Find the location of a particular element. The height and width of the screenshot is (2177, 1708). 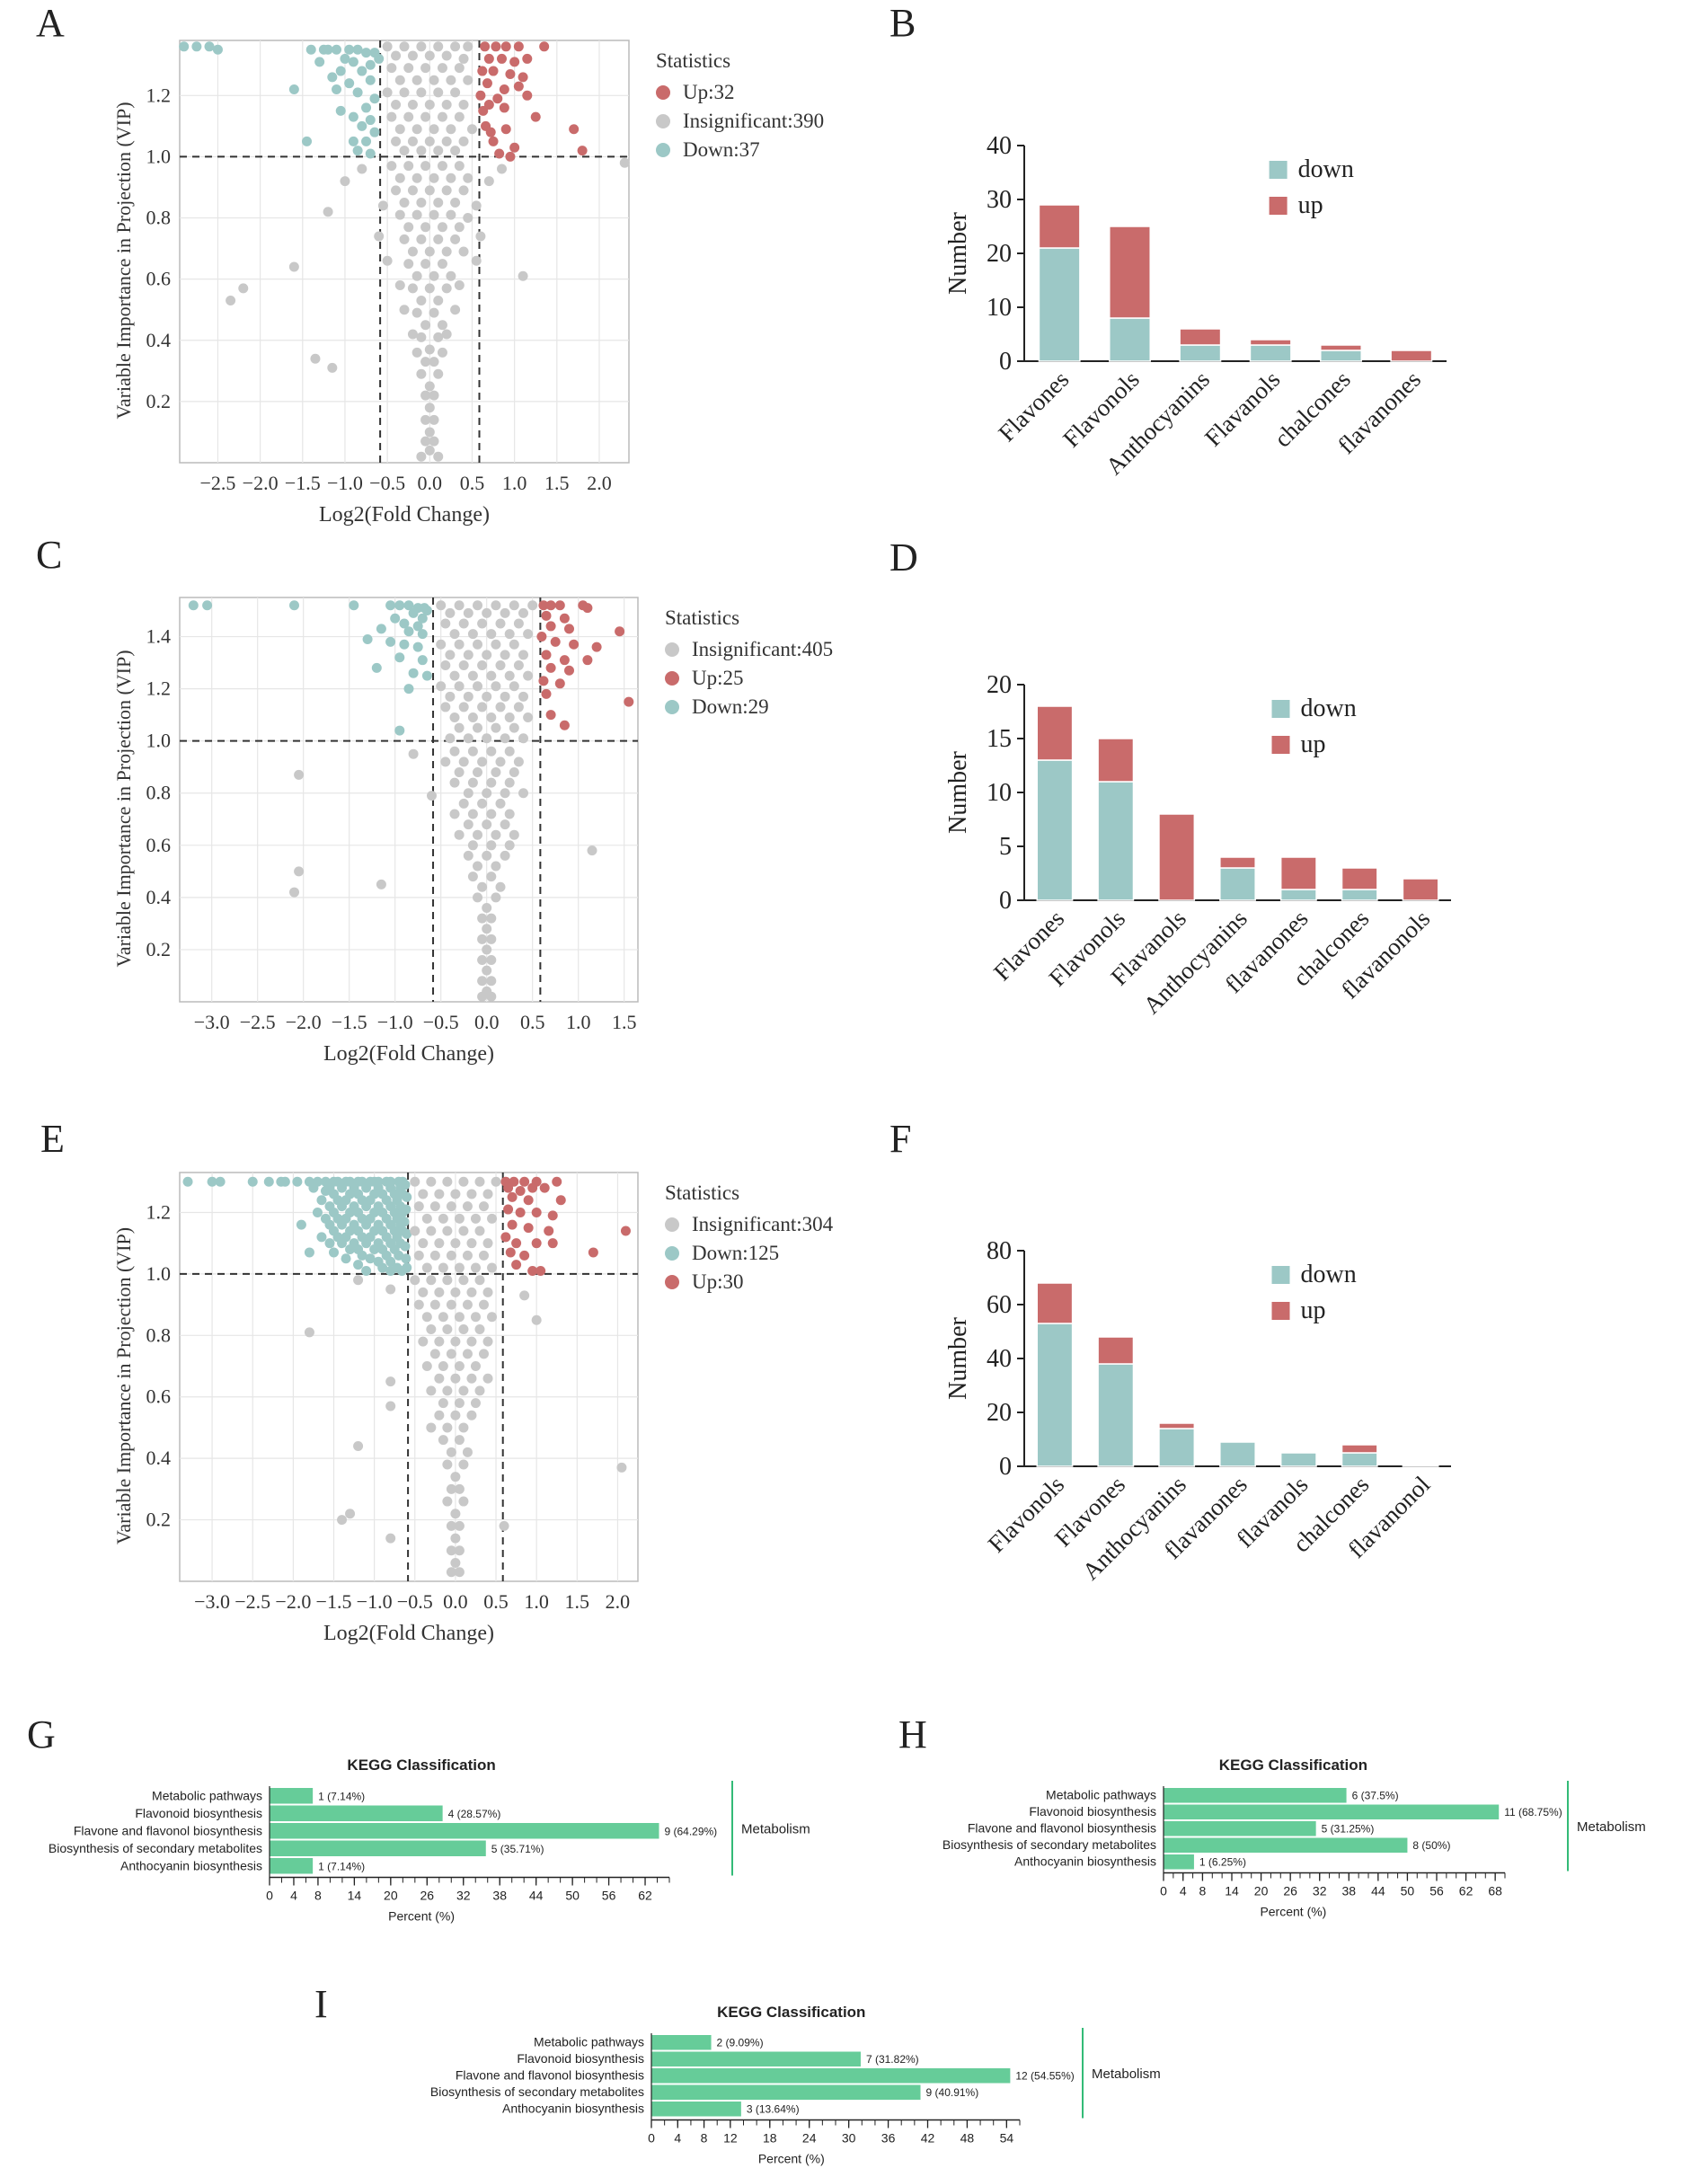

panel-letter-b: B is located at coordinates (902, 23).